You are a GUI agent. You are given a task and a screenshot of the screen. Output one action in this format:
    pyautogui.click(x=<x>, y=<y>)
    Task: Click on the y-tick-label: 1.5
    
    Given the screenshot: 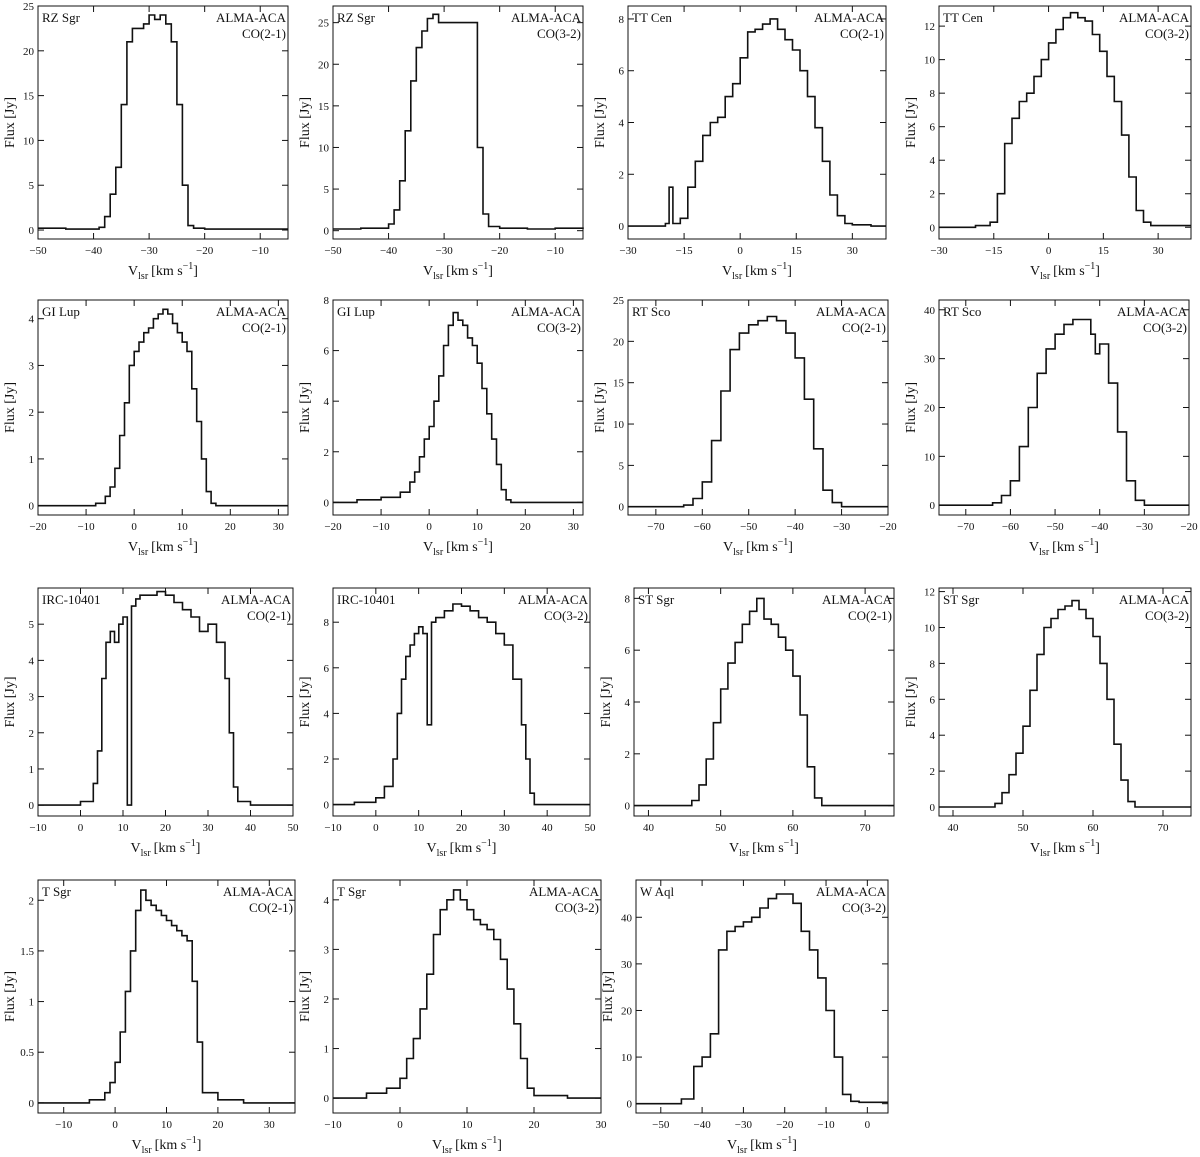 What is the action you would take?
    pyautogui.click(x=27, y=952)
    